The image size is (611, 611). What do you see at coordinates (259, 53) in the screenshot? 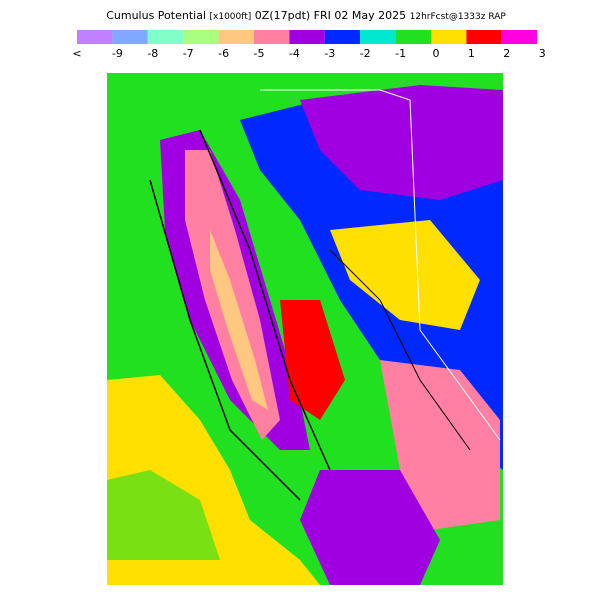
I see `legend-label: -5` at bounding box center [259, 53].